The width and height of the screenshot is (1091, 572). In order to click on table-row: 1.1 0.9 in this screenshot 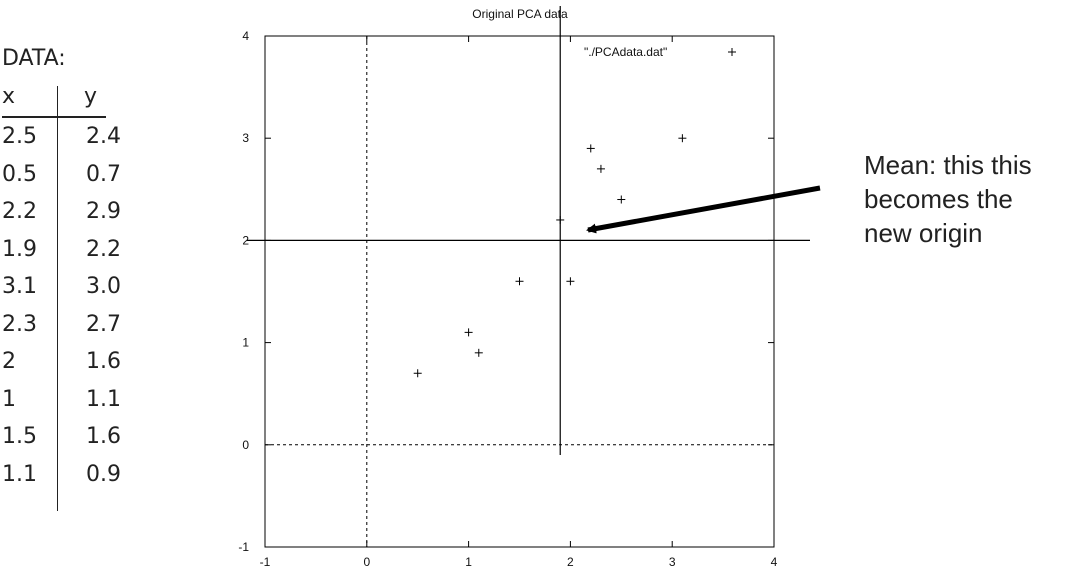, I will do `click(67, 477)`.